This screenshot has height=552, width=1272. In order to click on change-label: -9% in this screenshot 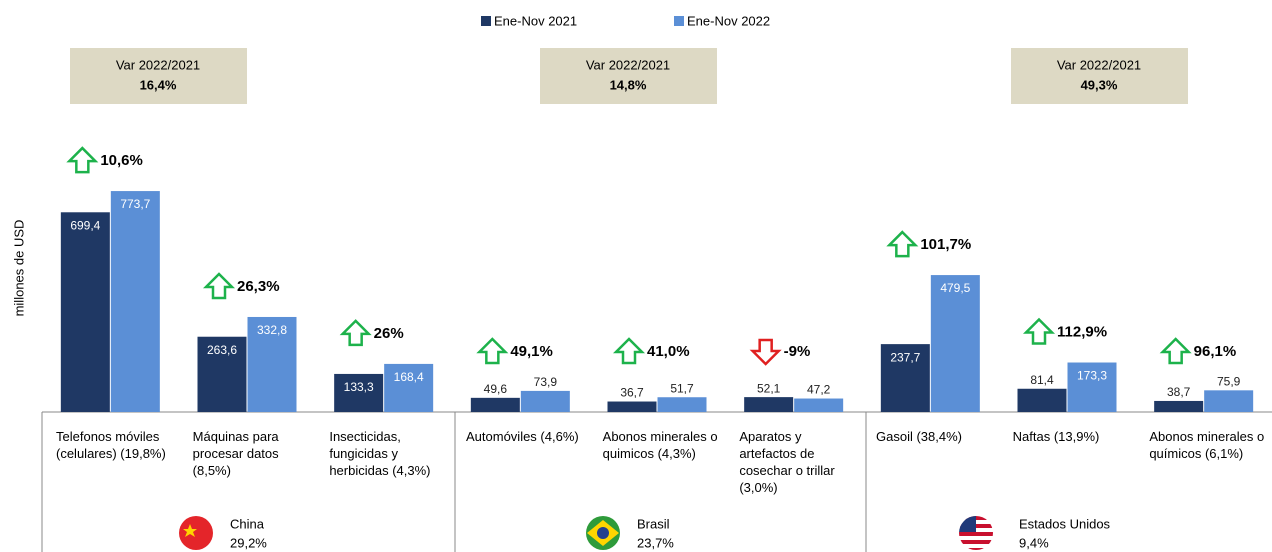, I will do `click(797, 351)`.